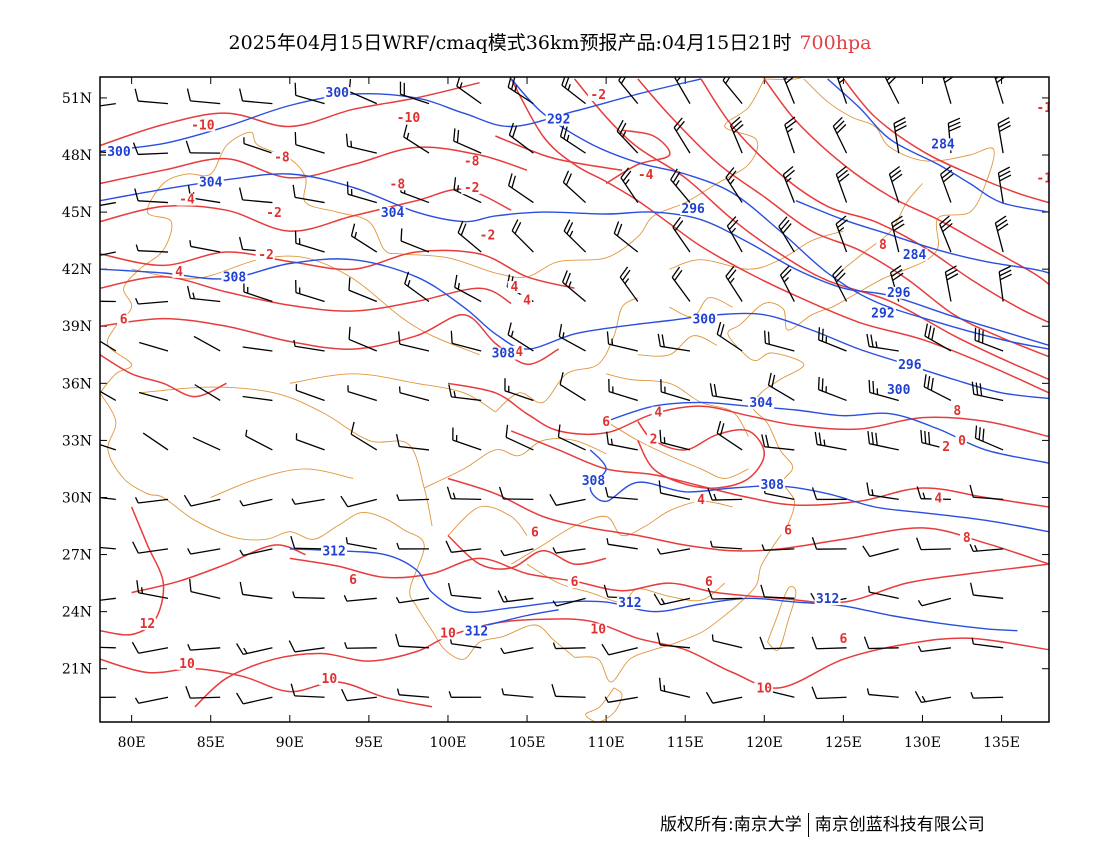  Describe the element at coordinates (629, 603) in the screenshot. I see `height-contour-label: 312` at that location.